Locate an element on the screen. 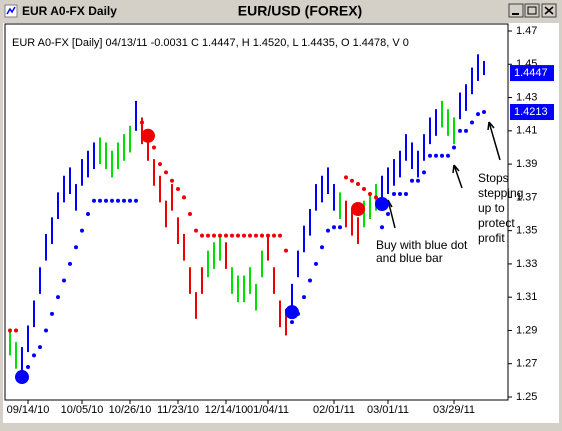 The image size is (562, 431). x-tick-label: 09/14/10 is located at coordinates (28, 410).